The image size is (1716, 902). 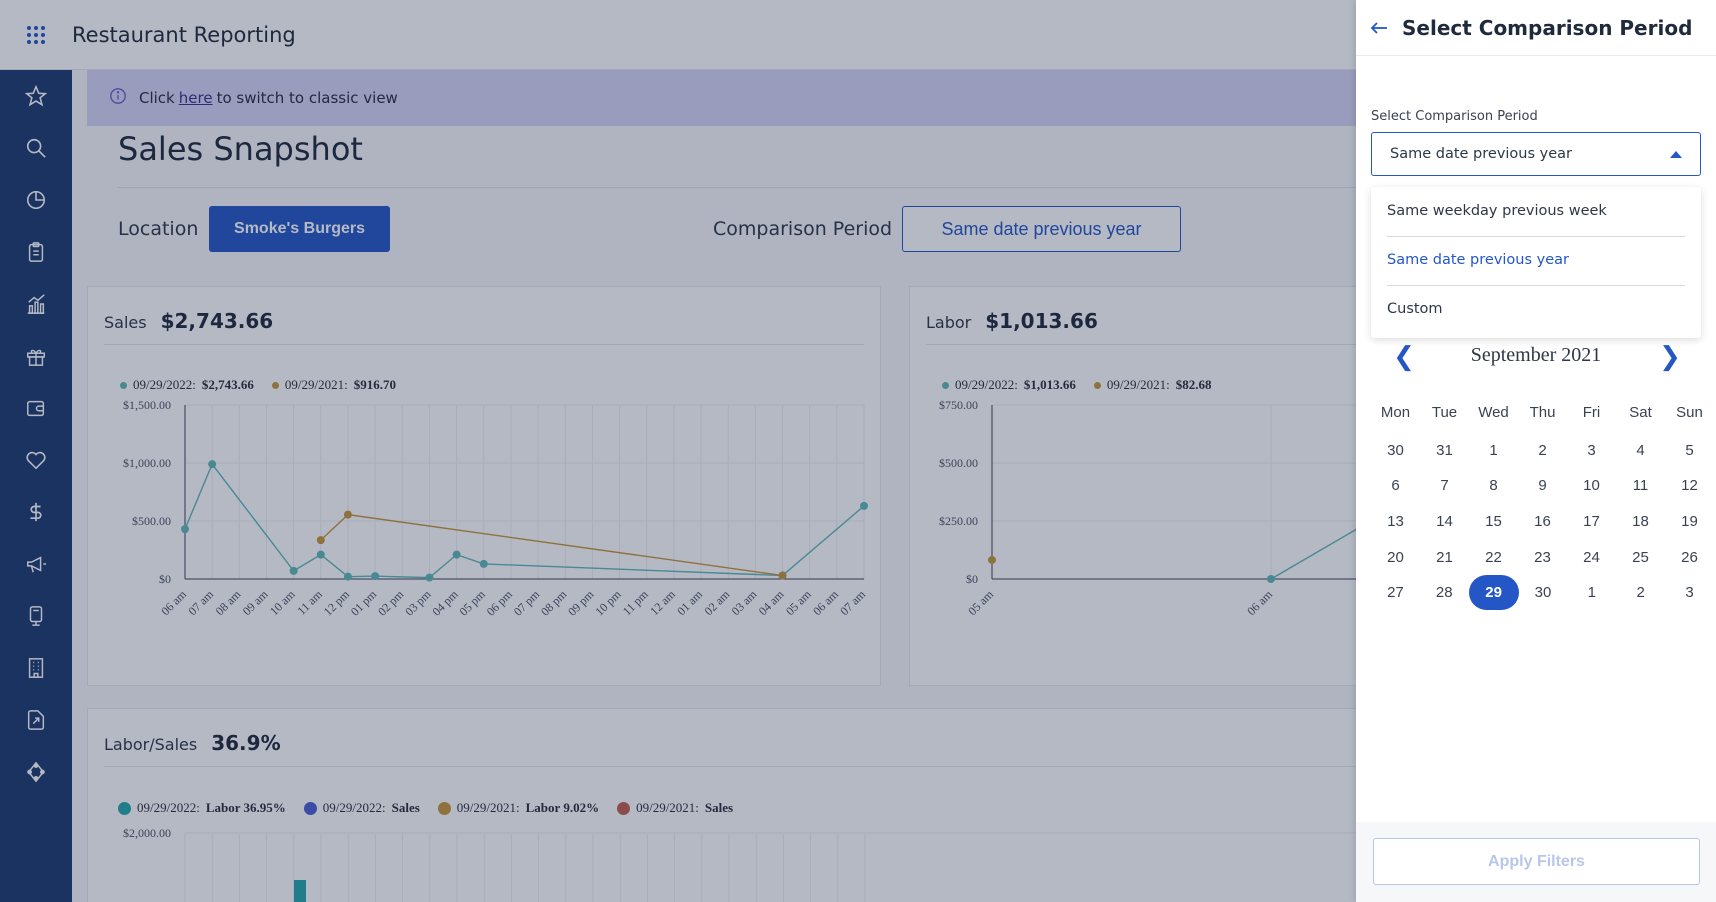 What do you see at coordinates (36, 720) in the screenshot?
I see `nav-export` at bounding box center [36, 720].